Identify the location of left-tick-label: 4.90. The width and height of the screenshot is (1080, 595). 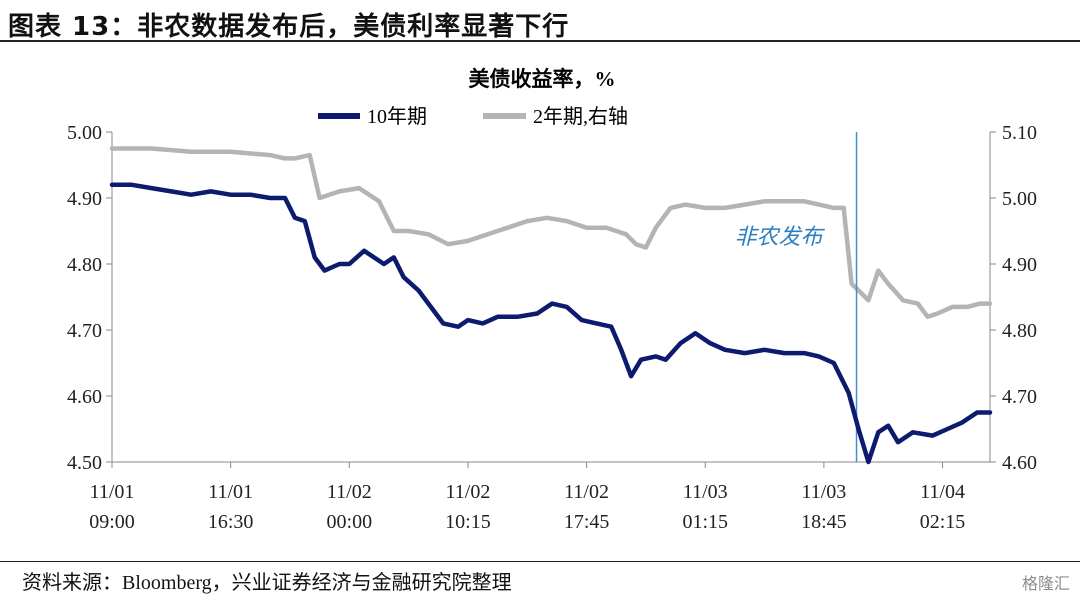
(84, 199).